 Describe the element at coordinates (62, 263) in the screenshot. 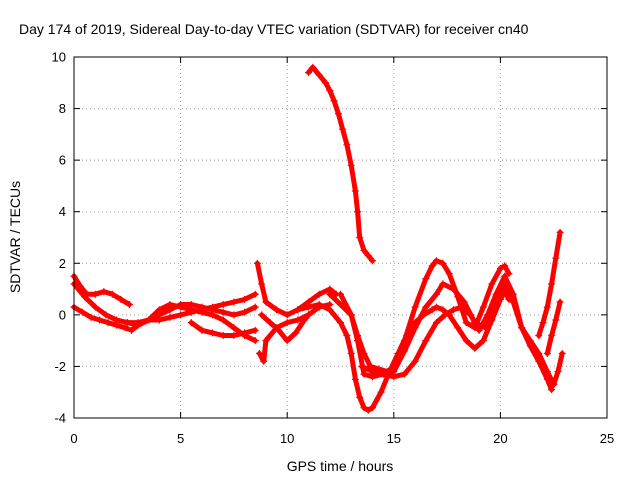

I see `y-tick-label: 2` at that location.